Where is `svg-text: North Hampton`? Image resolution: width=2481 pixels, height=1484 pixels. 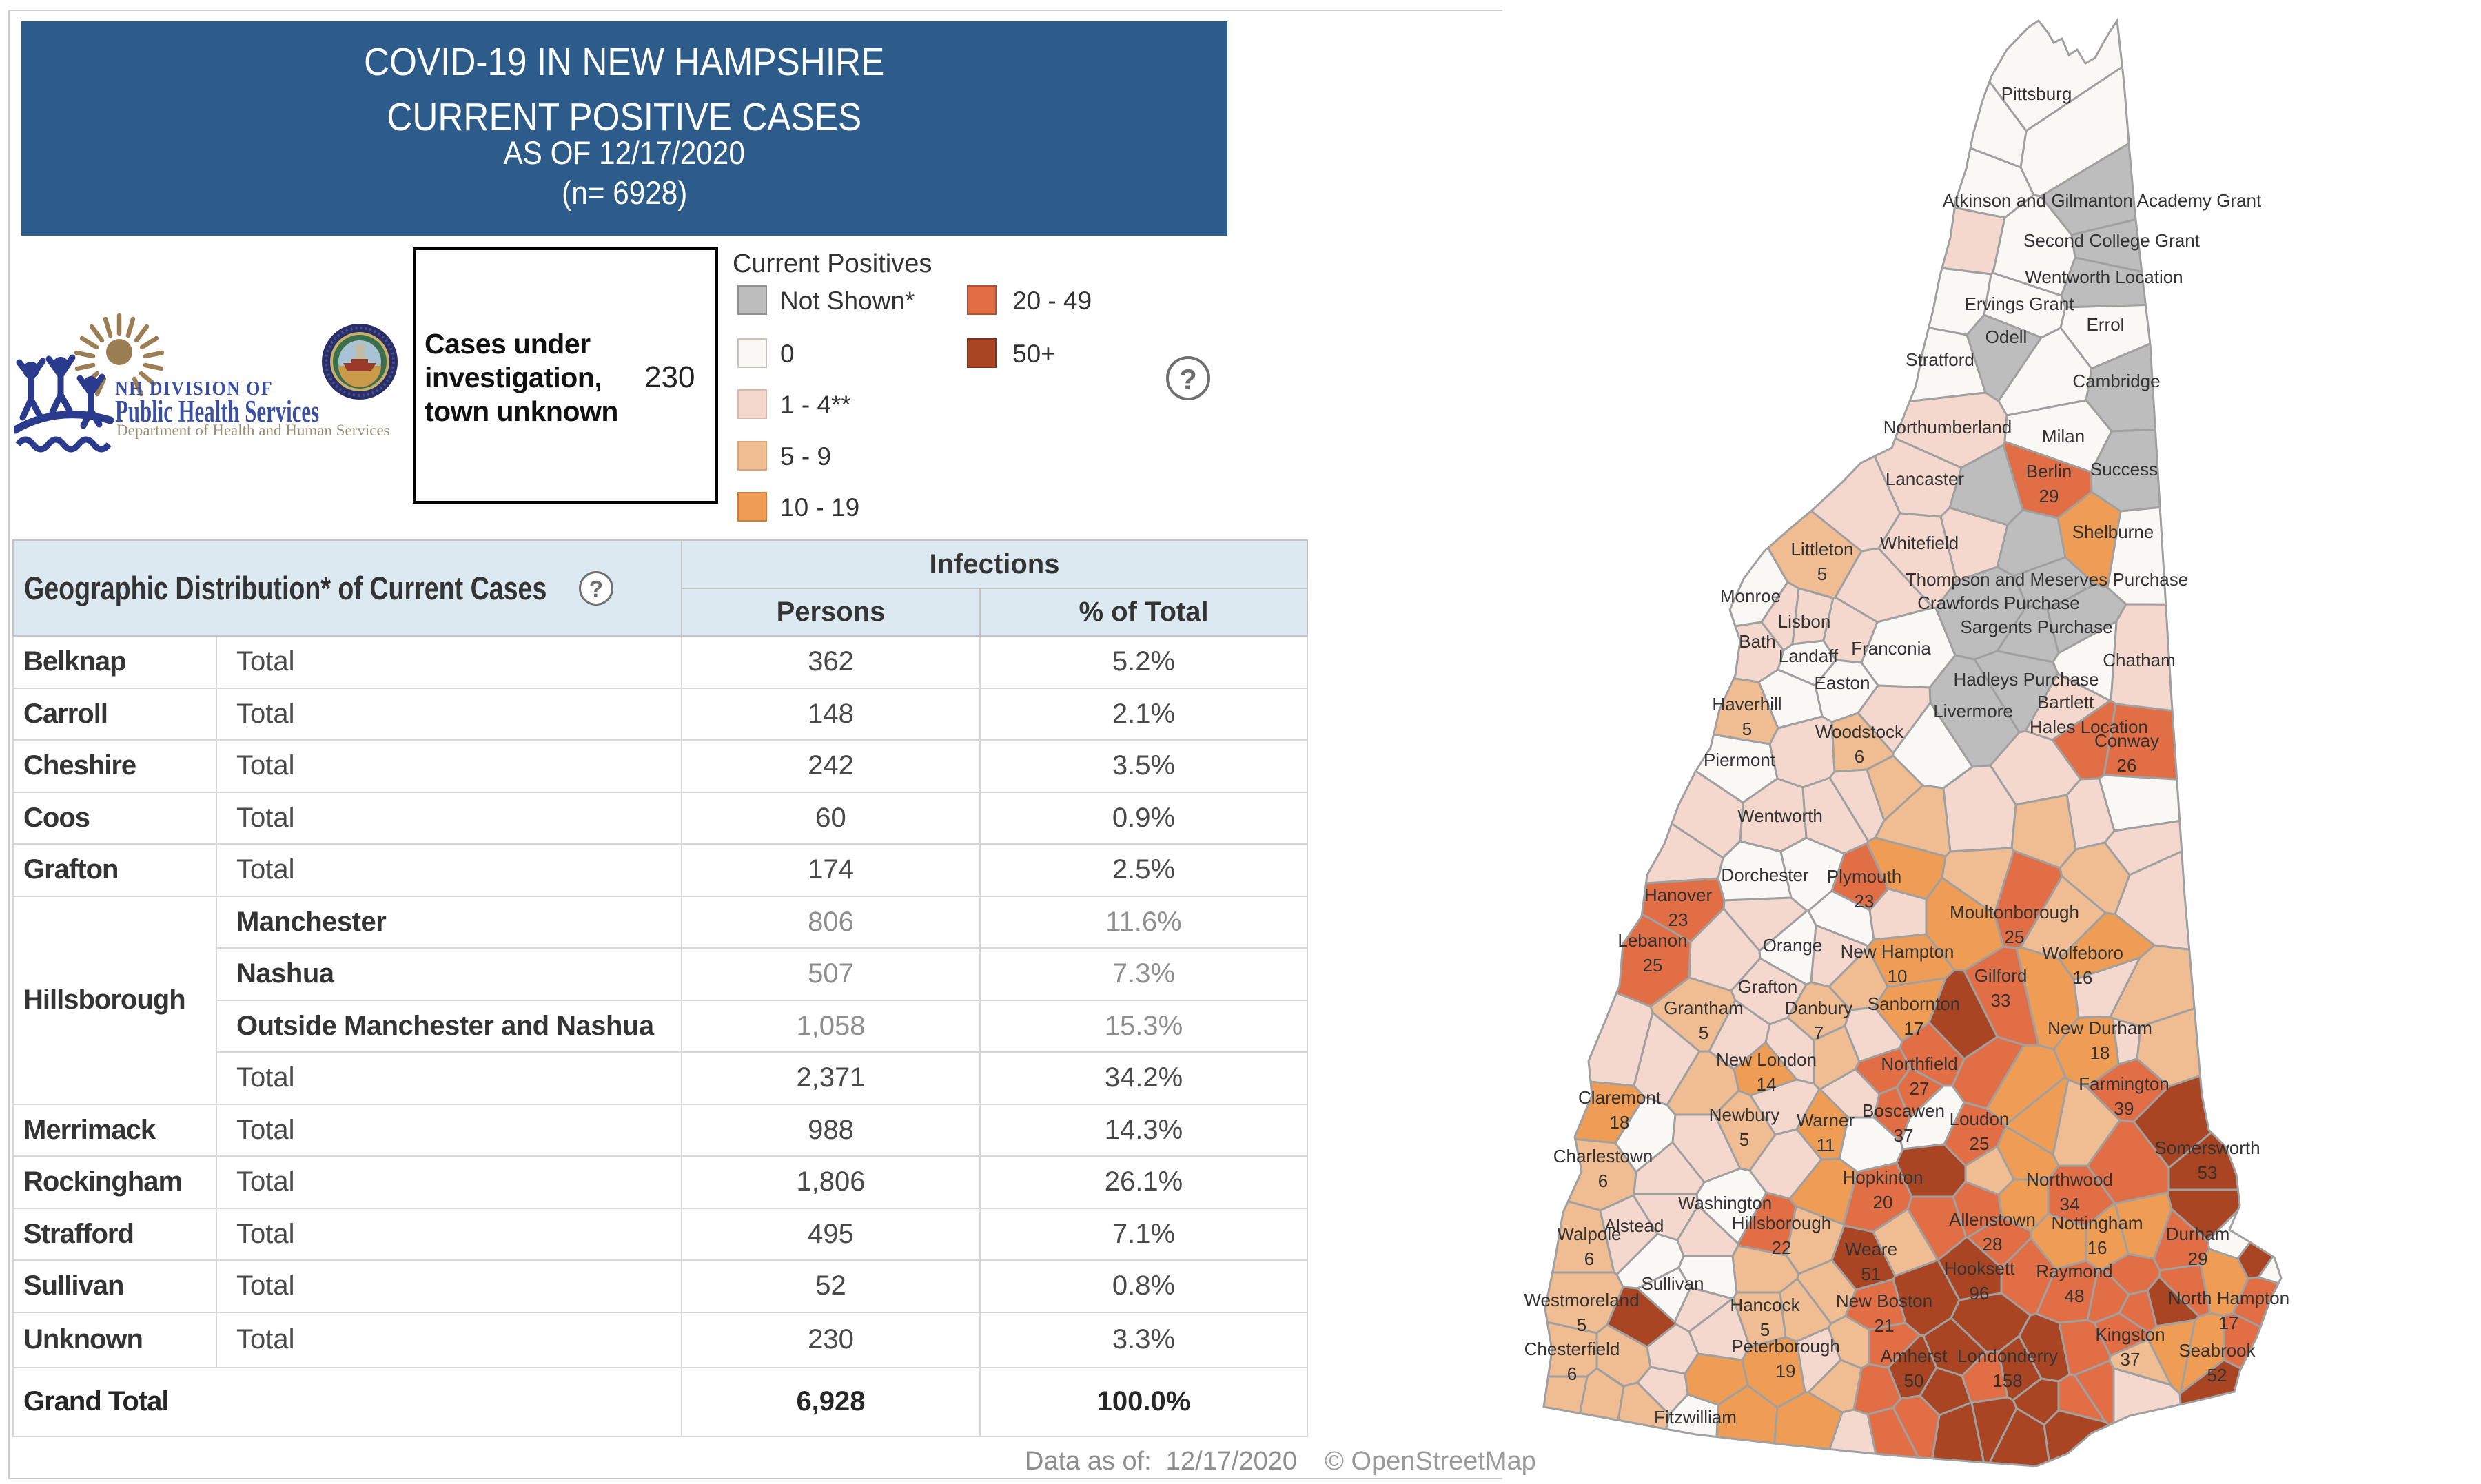 svg-text: North Hampton is located at coordinates (2229, 1298).